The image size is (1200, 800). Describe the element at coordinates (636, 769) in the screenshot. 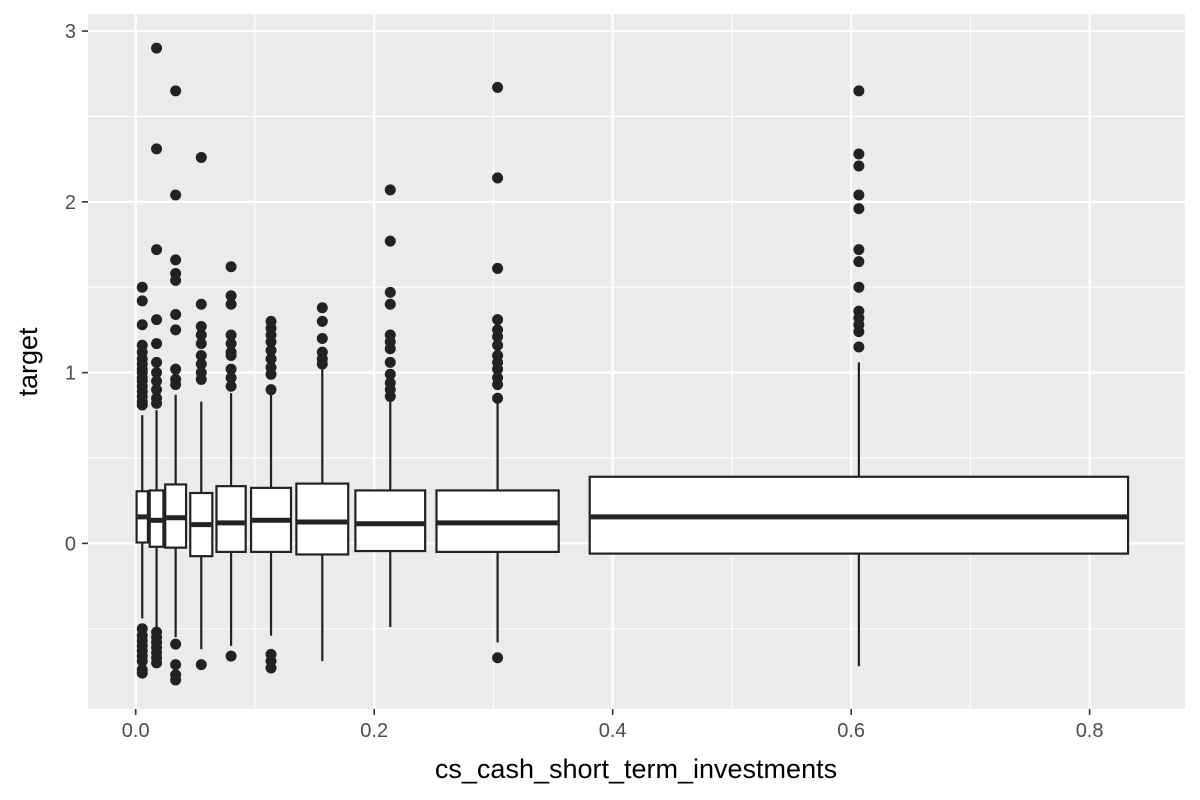

I see `x-axis-title: cs_cash_short_term_investments` at that location.